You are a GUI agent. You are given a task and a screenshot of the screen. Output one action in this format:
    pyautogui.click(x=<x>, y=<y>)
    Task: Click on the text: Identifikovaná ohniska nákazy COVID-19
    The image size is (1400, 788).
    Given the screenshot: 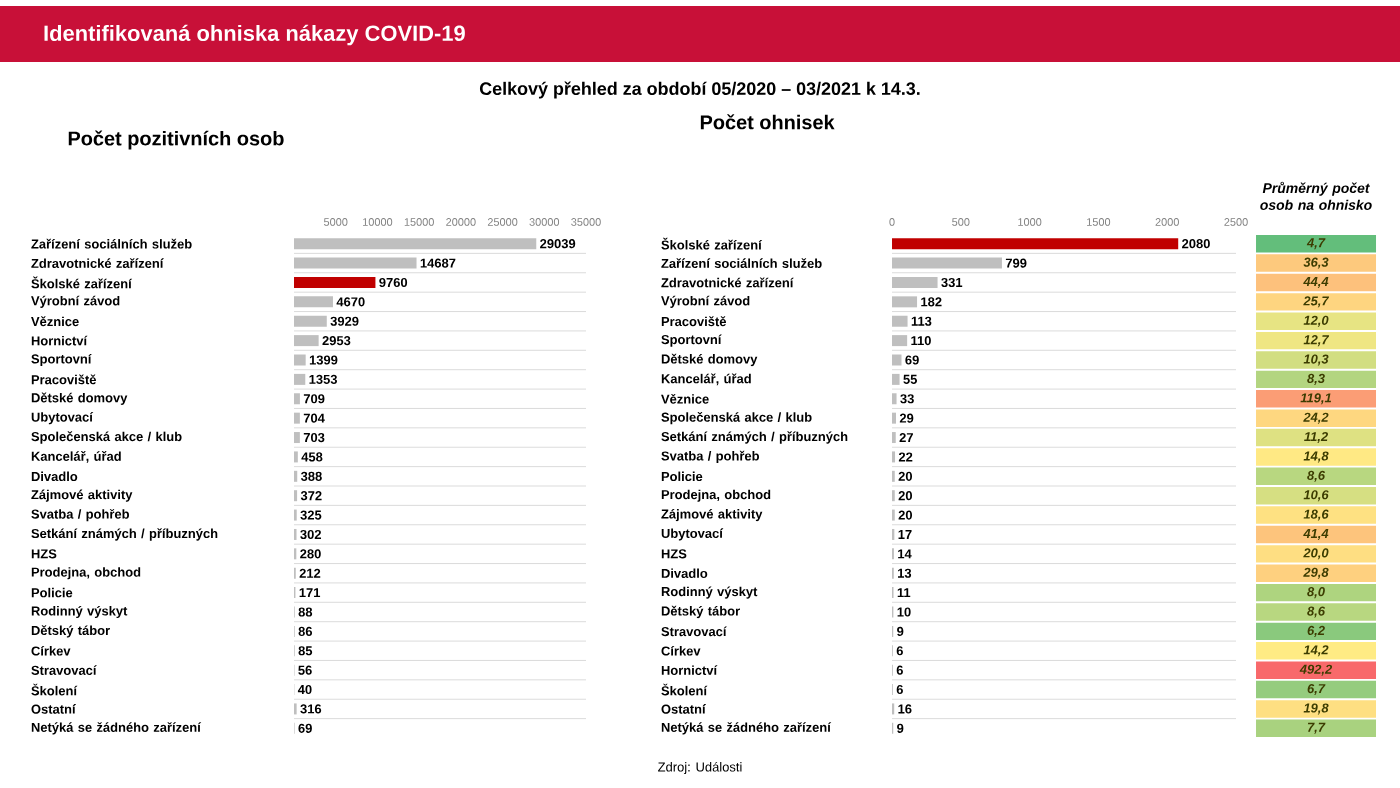 What is the action you would take?
    pyautogui.click(x=254, y=35)
    